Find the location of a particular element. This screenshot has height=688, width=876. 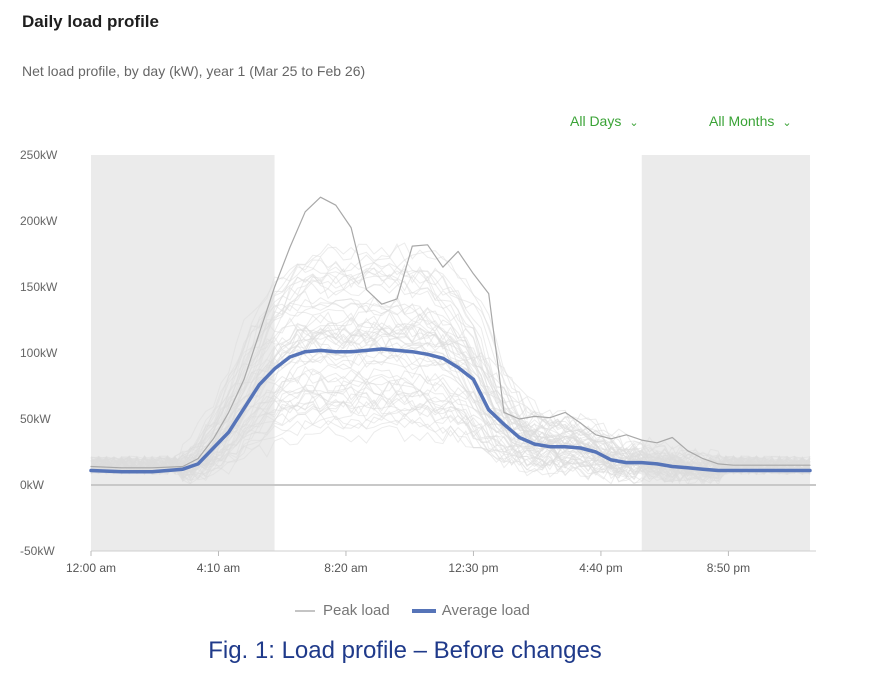

x-tick-label: 4:10 am is located at coordinates (218, 568).